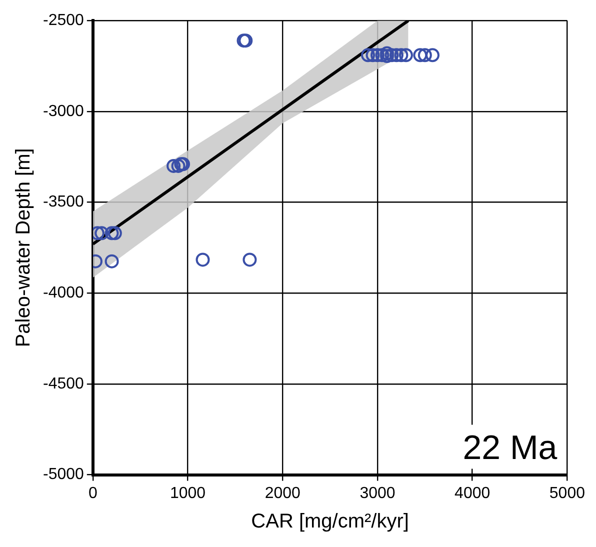 The width and height of the screenshot is (596, 547). What do you see at coordinates (63, 21) in the screenshot?
I see `y-tick-label: -2500` at bounding box center [63, 21].